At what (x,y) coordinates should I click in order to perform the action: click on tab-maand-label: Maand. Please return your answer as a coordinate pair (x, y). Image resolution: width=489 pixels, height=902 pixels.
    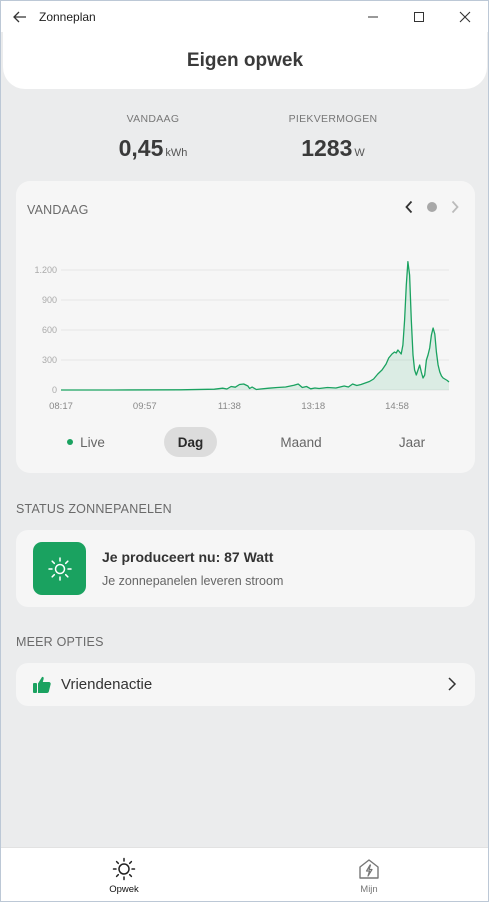
    Looking at the image, I should click on (301, 442).